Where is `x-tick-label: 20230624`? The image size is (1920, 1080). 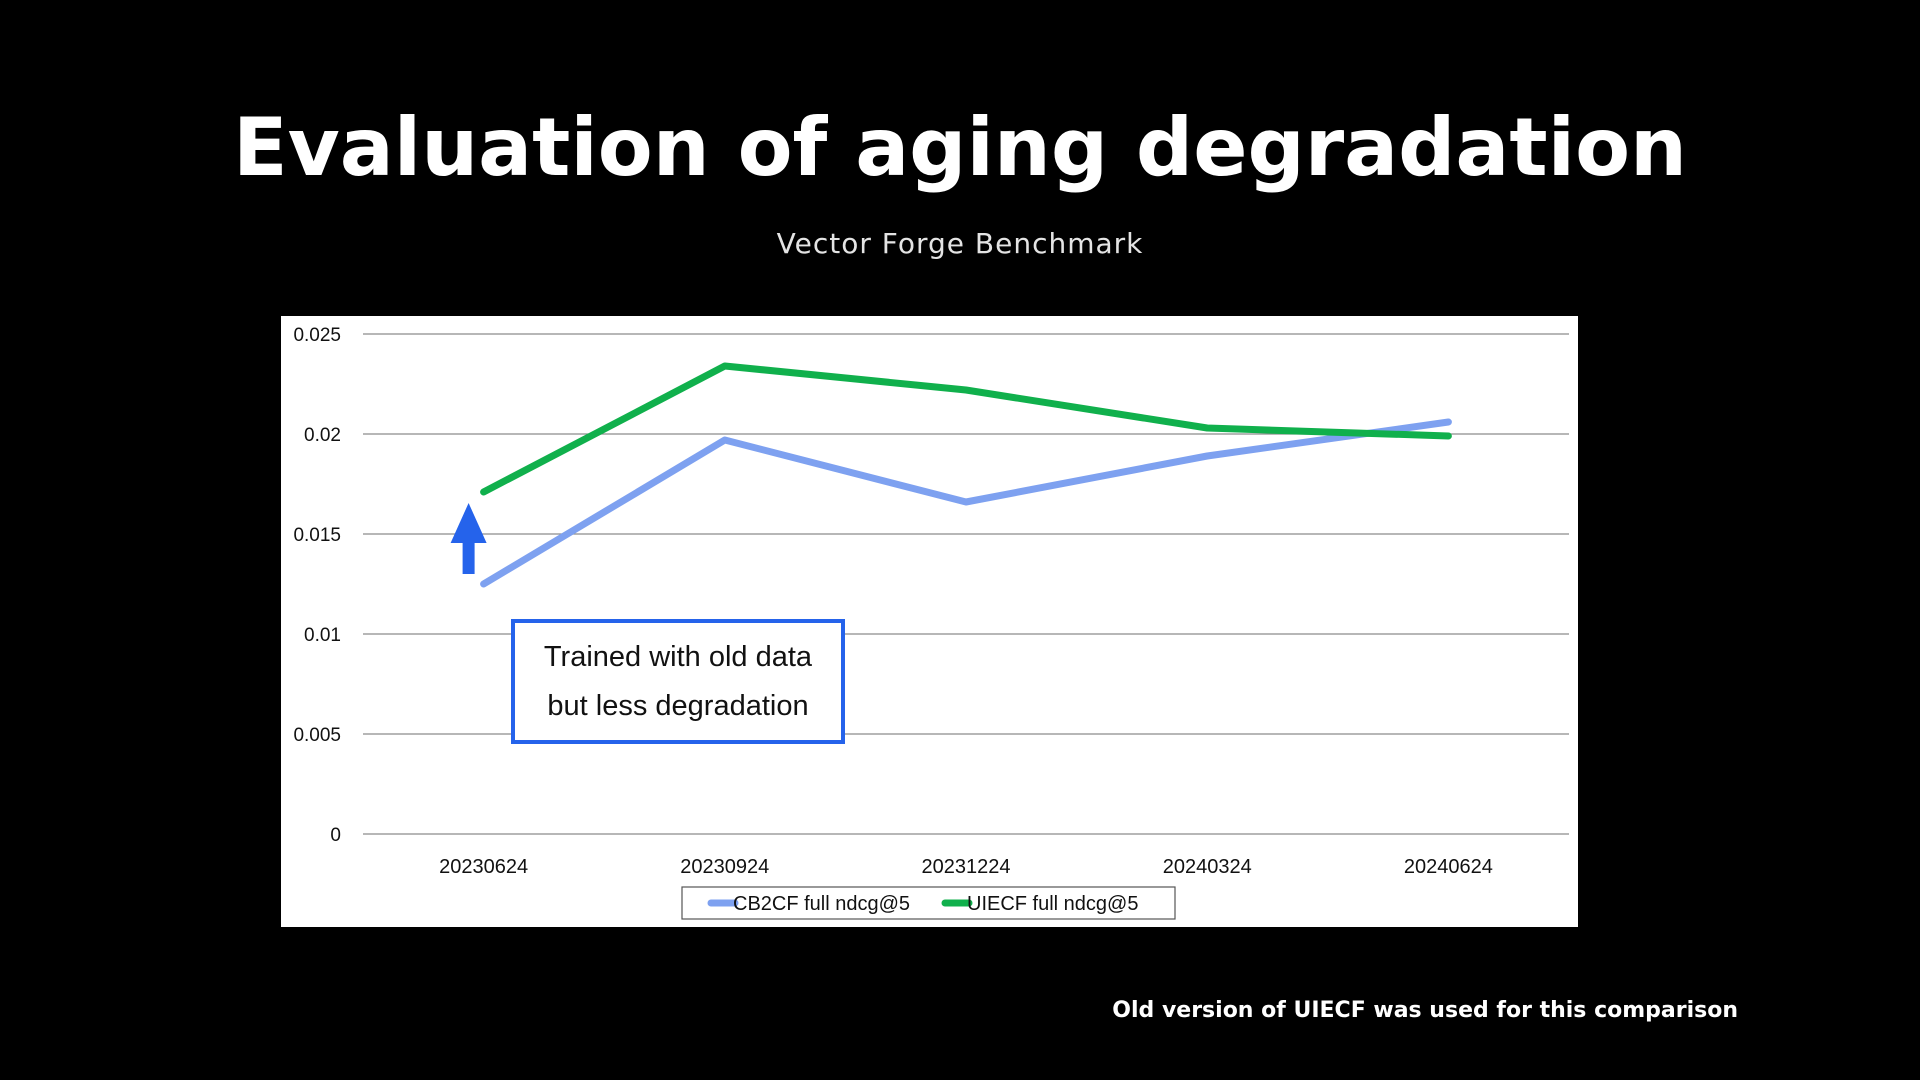
x-tick-label: 20230624 is located at coordinates (483, 867).